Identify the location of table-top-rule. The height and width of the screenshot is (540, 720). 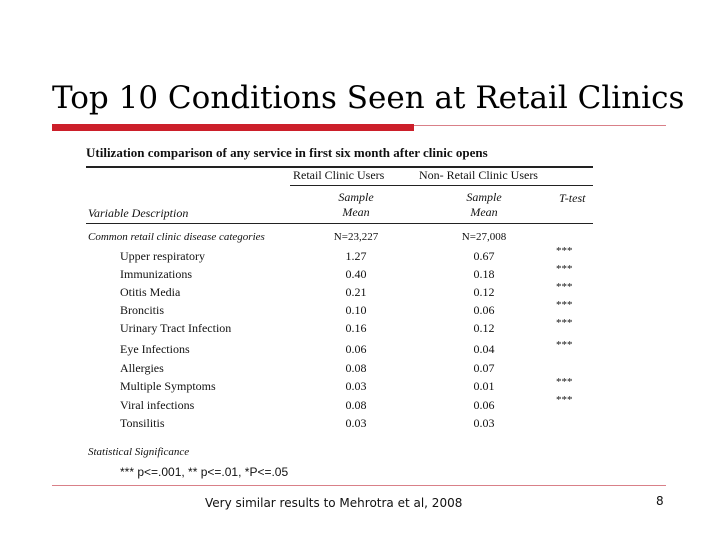
(339, 167).